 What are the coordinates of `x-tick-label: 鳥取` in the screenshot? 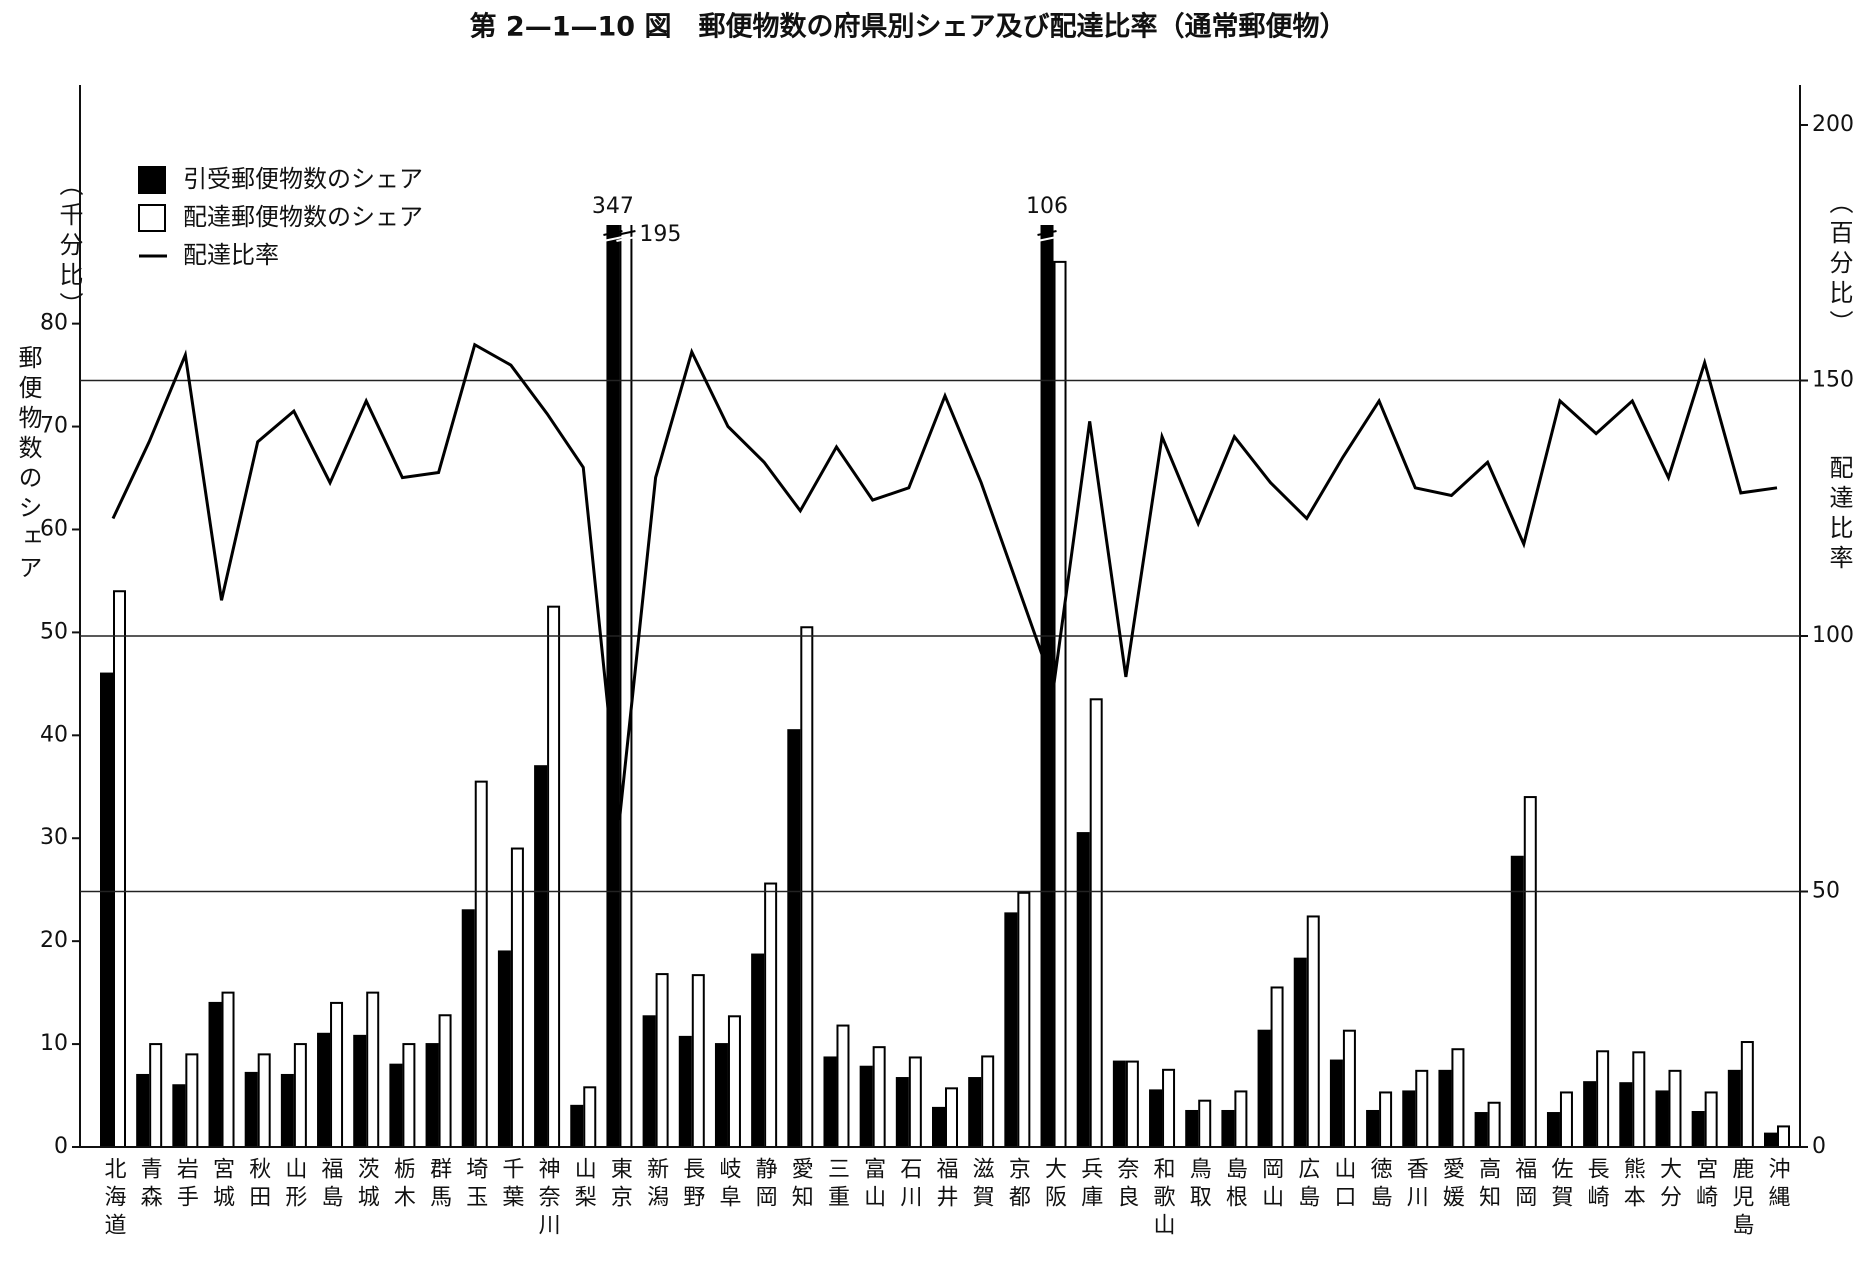 It's located at (1199, 1185).